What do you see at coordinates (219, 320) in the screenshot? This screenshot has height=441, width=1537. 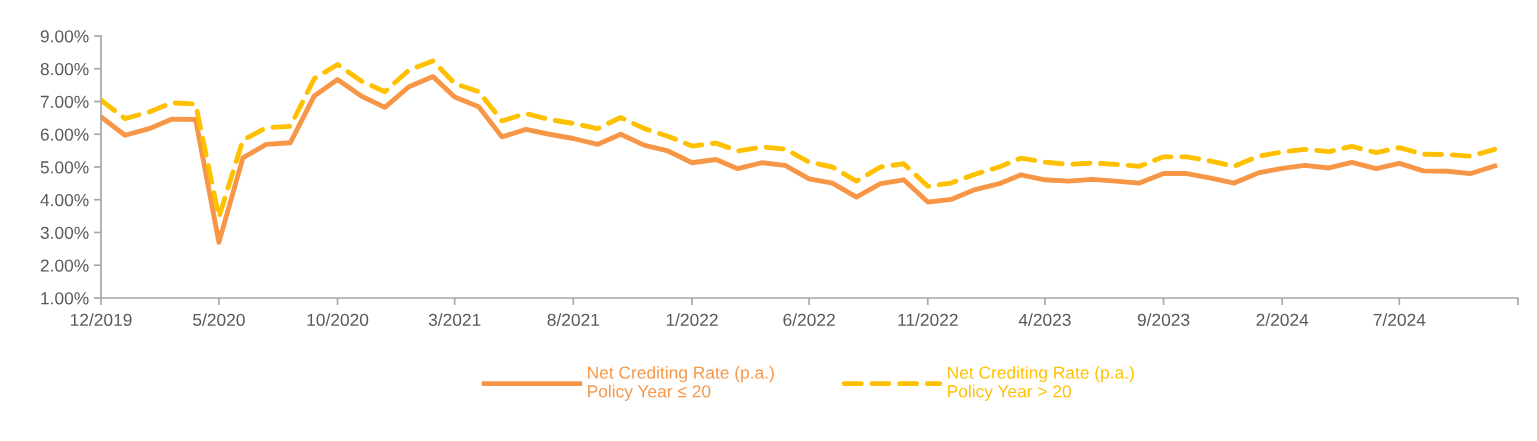 I see `x-tick-label: 5/2020` at bounding box center [219, 320].